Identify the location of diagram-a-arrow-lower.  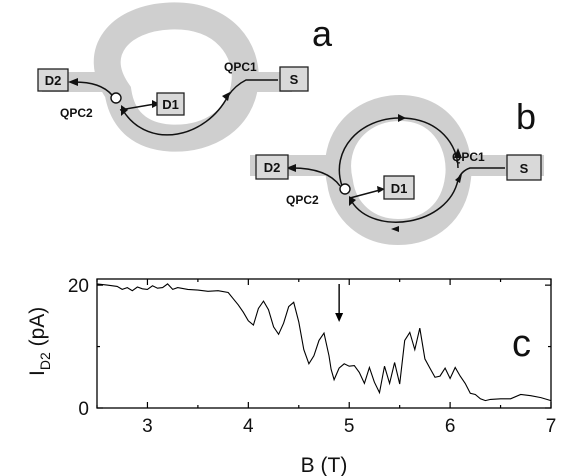
(124, 110).